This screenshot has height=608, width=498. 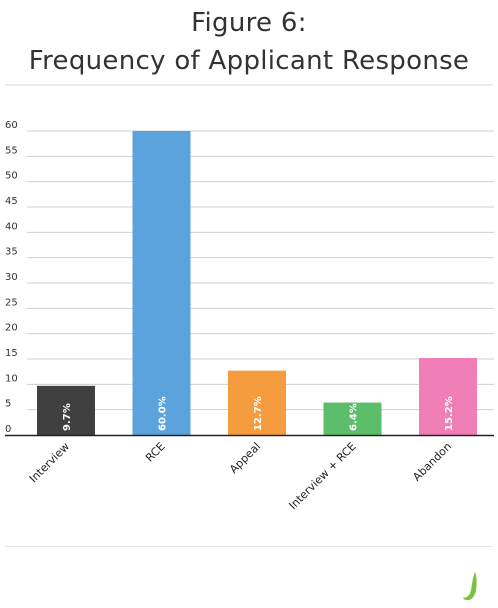 What do you see at coordinates (8, 429) in the screenshot?
I see `y-tick-label: 0` at bounding box center [8, 429].